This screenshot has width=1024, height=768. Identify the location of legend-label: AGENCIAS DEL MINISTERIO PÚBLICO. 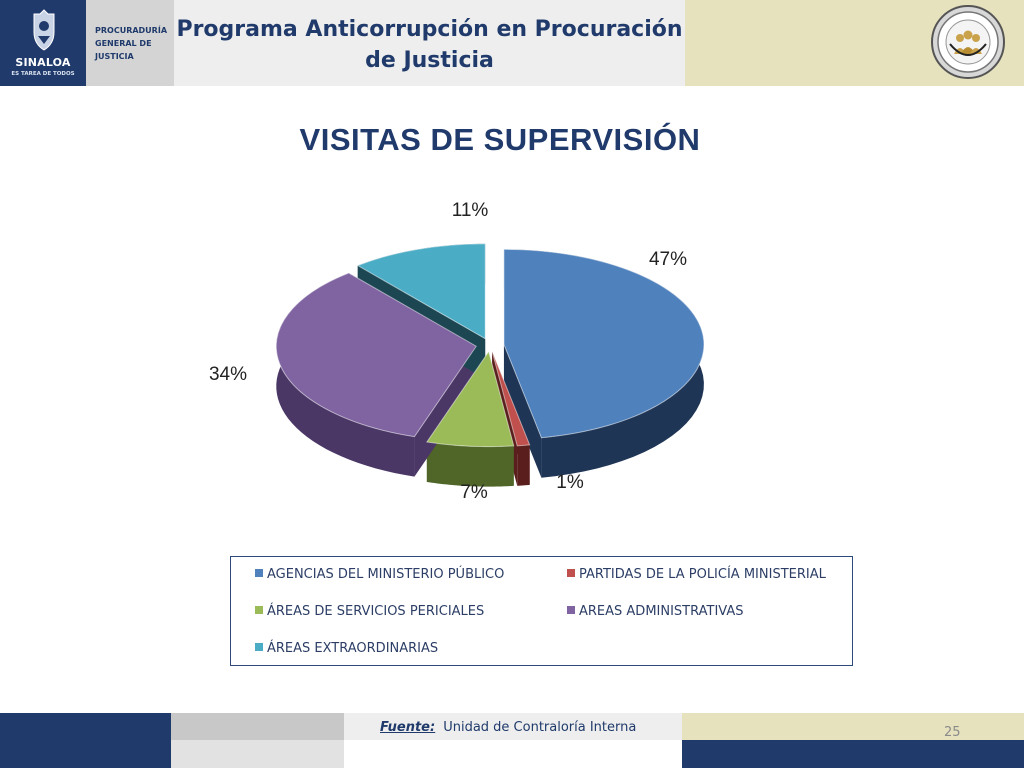
(386, 574).